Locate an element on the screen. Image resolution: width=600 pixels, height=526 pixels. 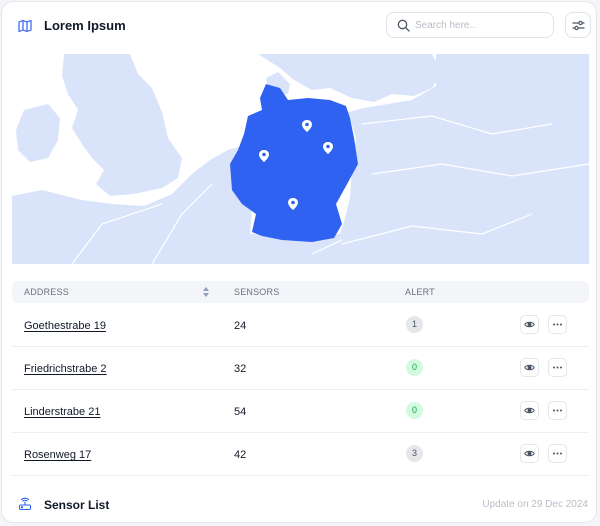
search-box is located at coordinates (470, 25).